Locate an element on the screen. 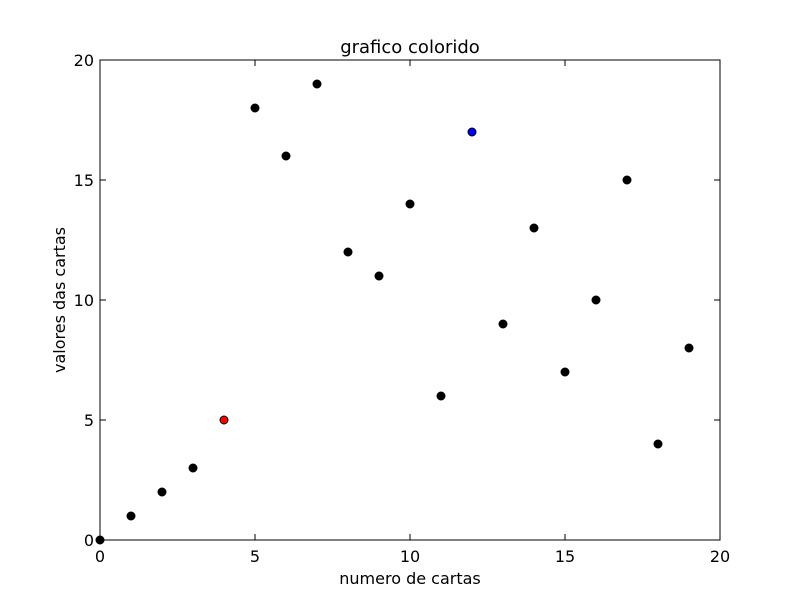 The height and width of the screenshot is (600, 800). y-tick-label: 15 is located at coordinates (84, 180).